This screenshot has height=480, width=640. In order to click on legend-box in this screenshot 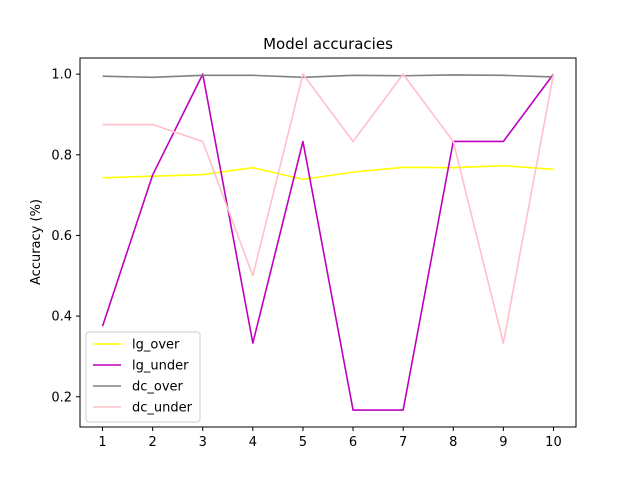, I will do `click(143, 377)`.